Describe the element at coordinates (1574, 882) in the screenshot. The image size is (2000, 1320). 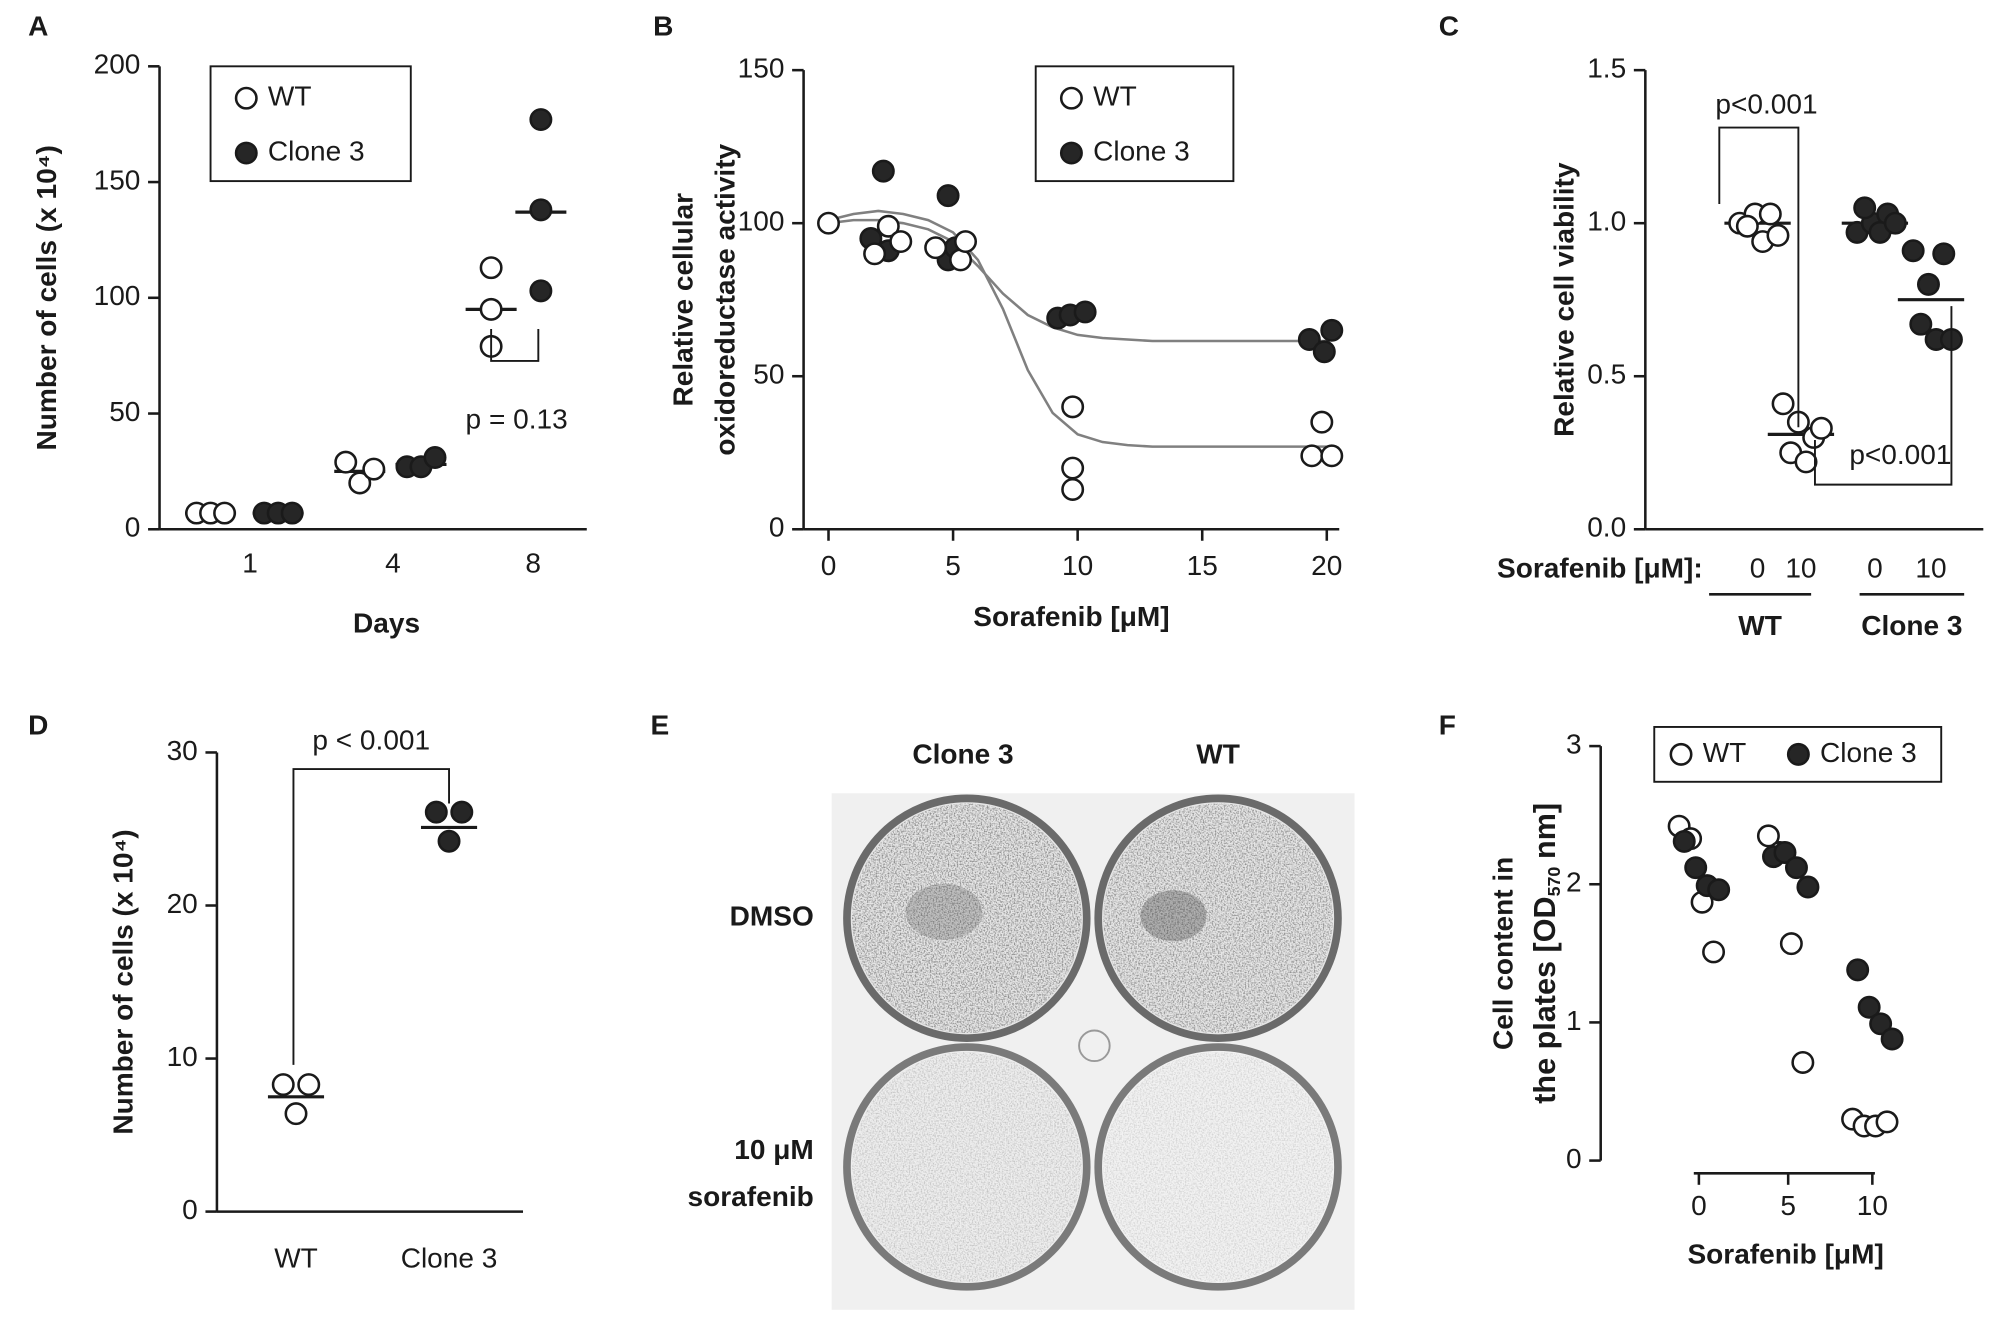
I see `y-tick-label: 2` at that location.